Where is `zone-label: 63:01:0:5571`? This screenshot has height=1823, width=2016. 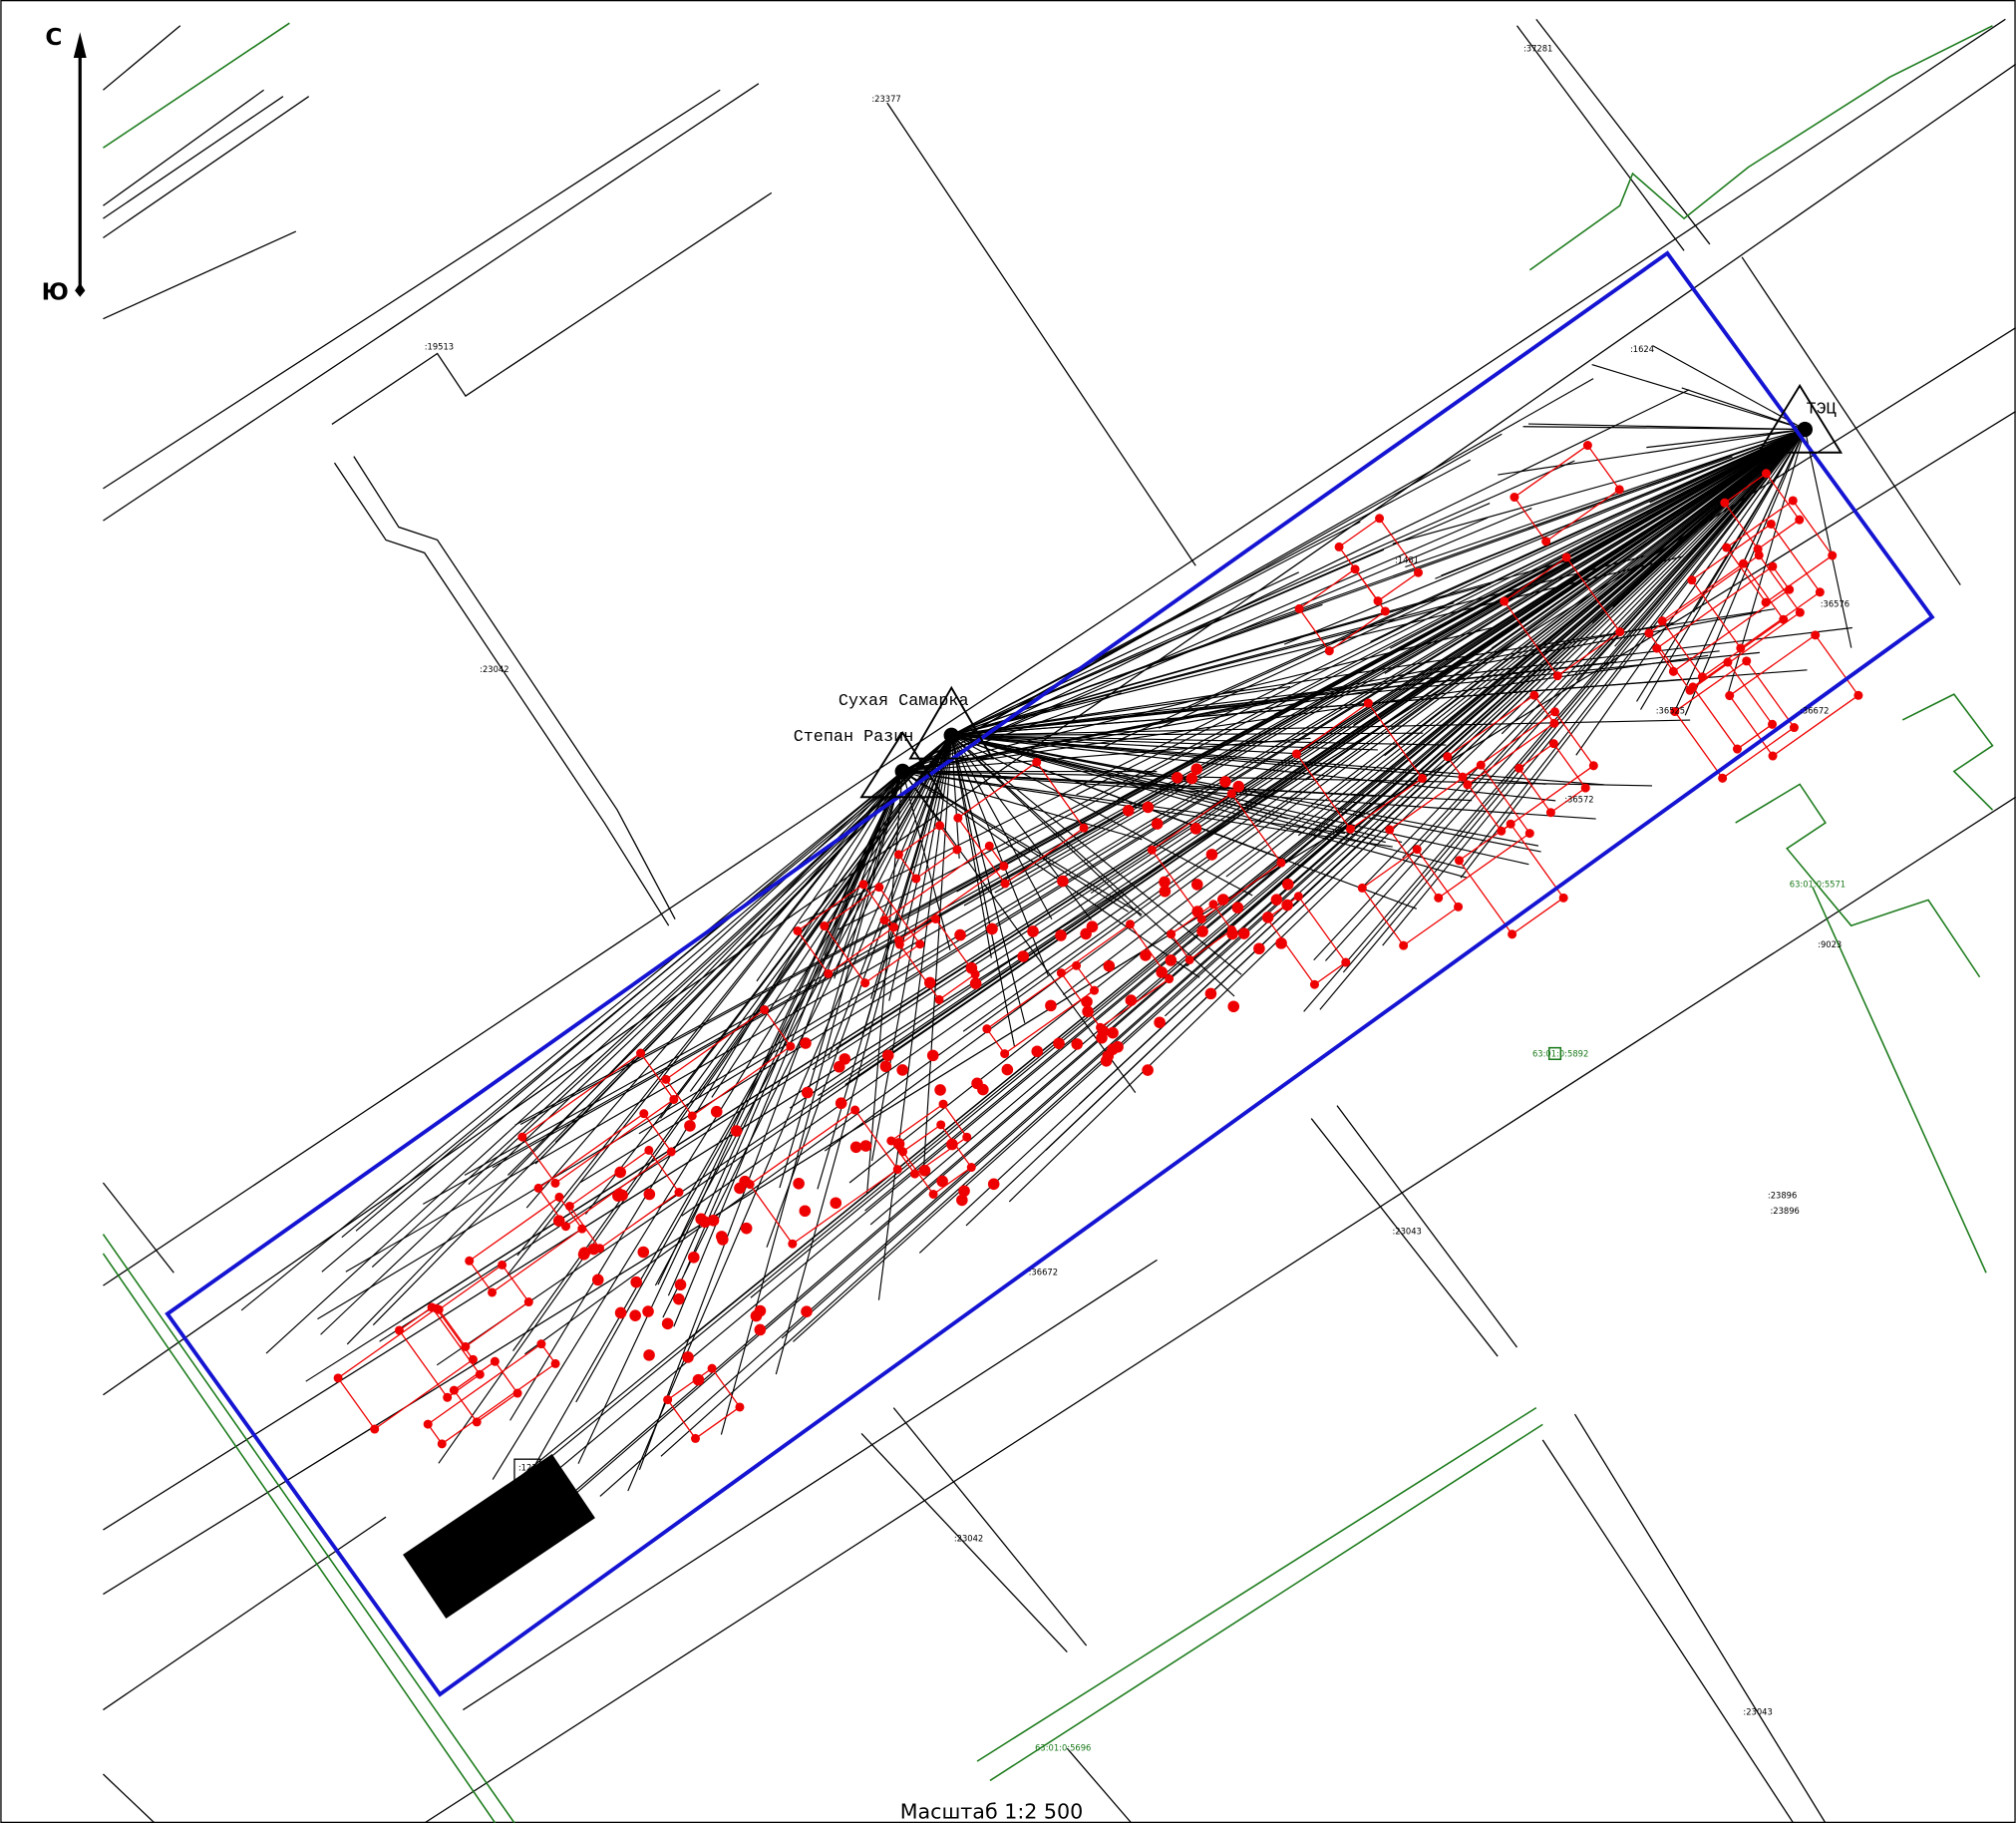 zone-label: 63:01:0:5571 is located at coordinates (1818, 884).